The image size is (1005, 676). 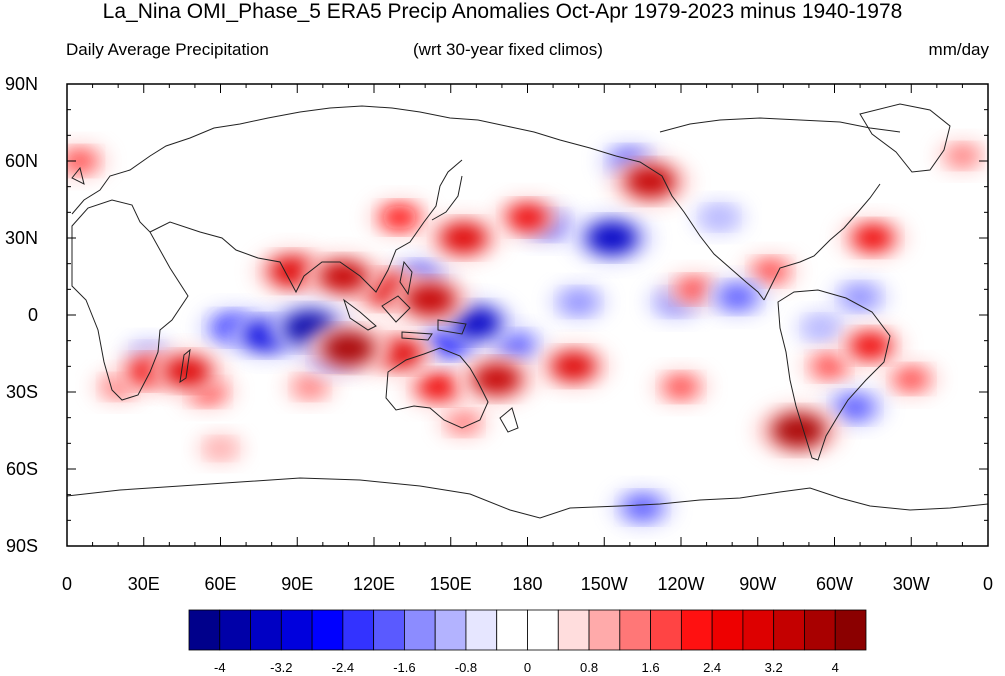 What do you see at coordinates (21, 315) in the screenshot?
I see `latitude-axis: 90N 60N 30N 0 30S 60S 90S` at bounding box center [21, 315].